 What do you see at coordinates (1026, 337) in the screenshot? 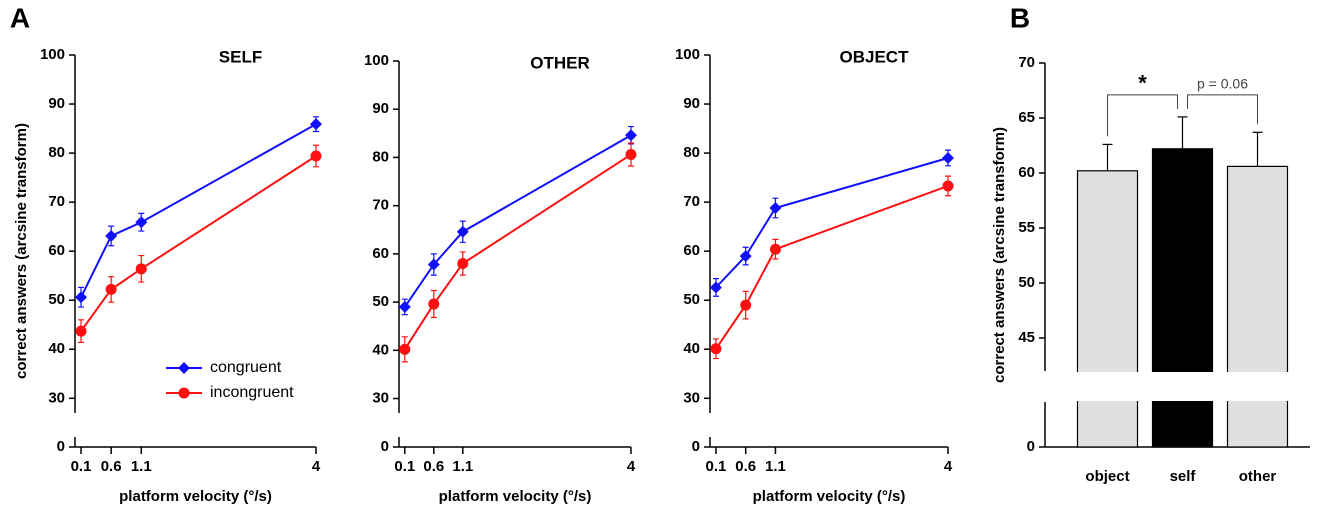
I see `y-tick-label: 45` at bounding box center [1026, 337].